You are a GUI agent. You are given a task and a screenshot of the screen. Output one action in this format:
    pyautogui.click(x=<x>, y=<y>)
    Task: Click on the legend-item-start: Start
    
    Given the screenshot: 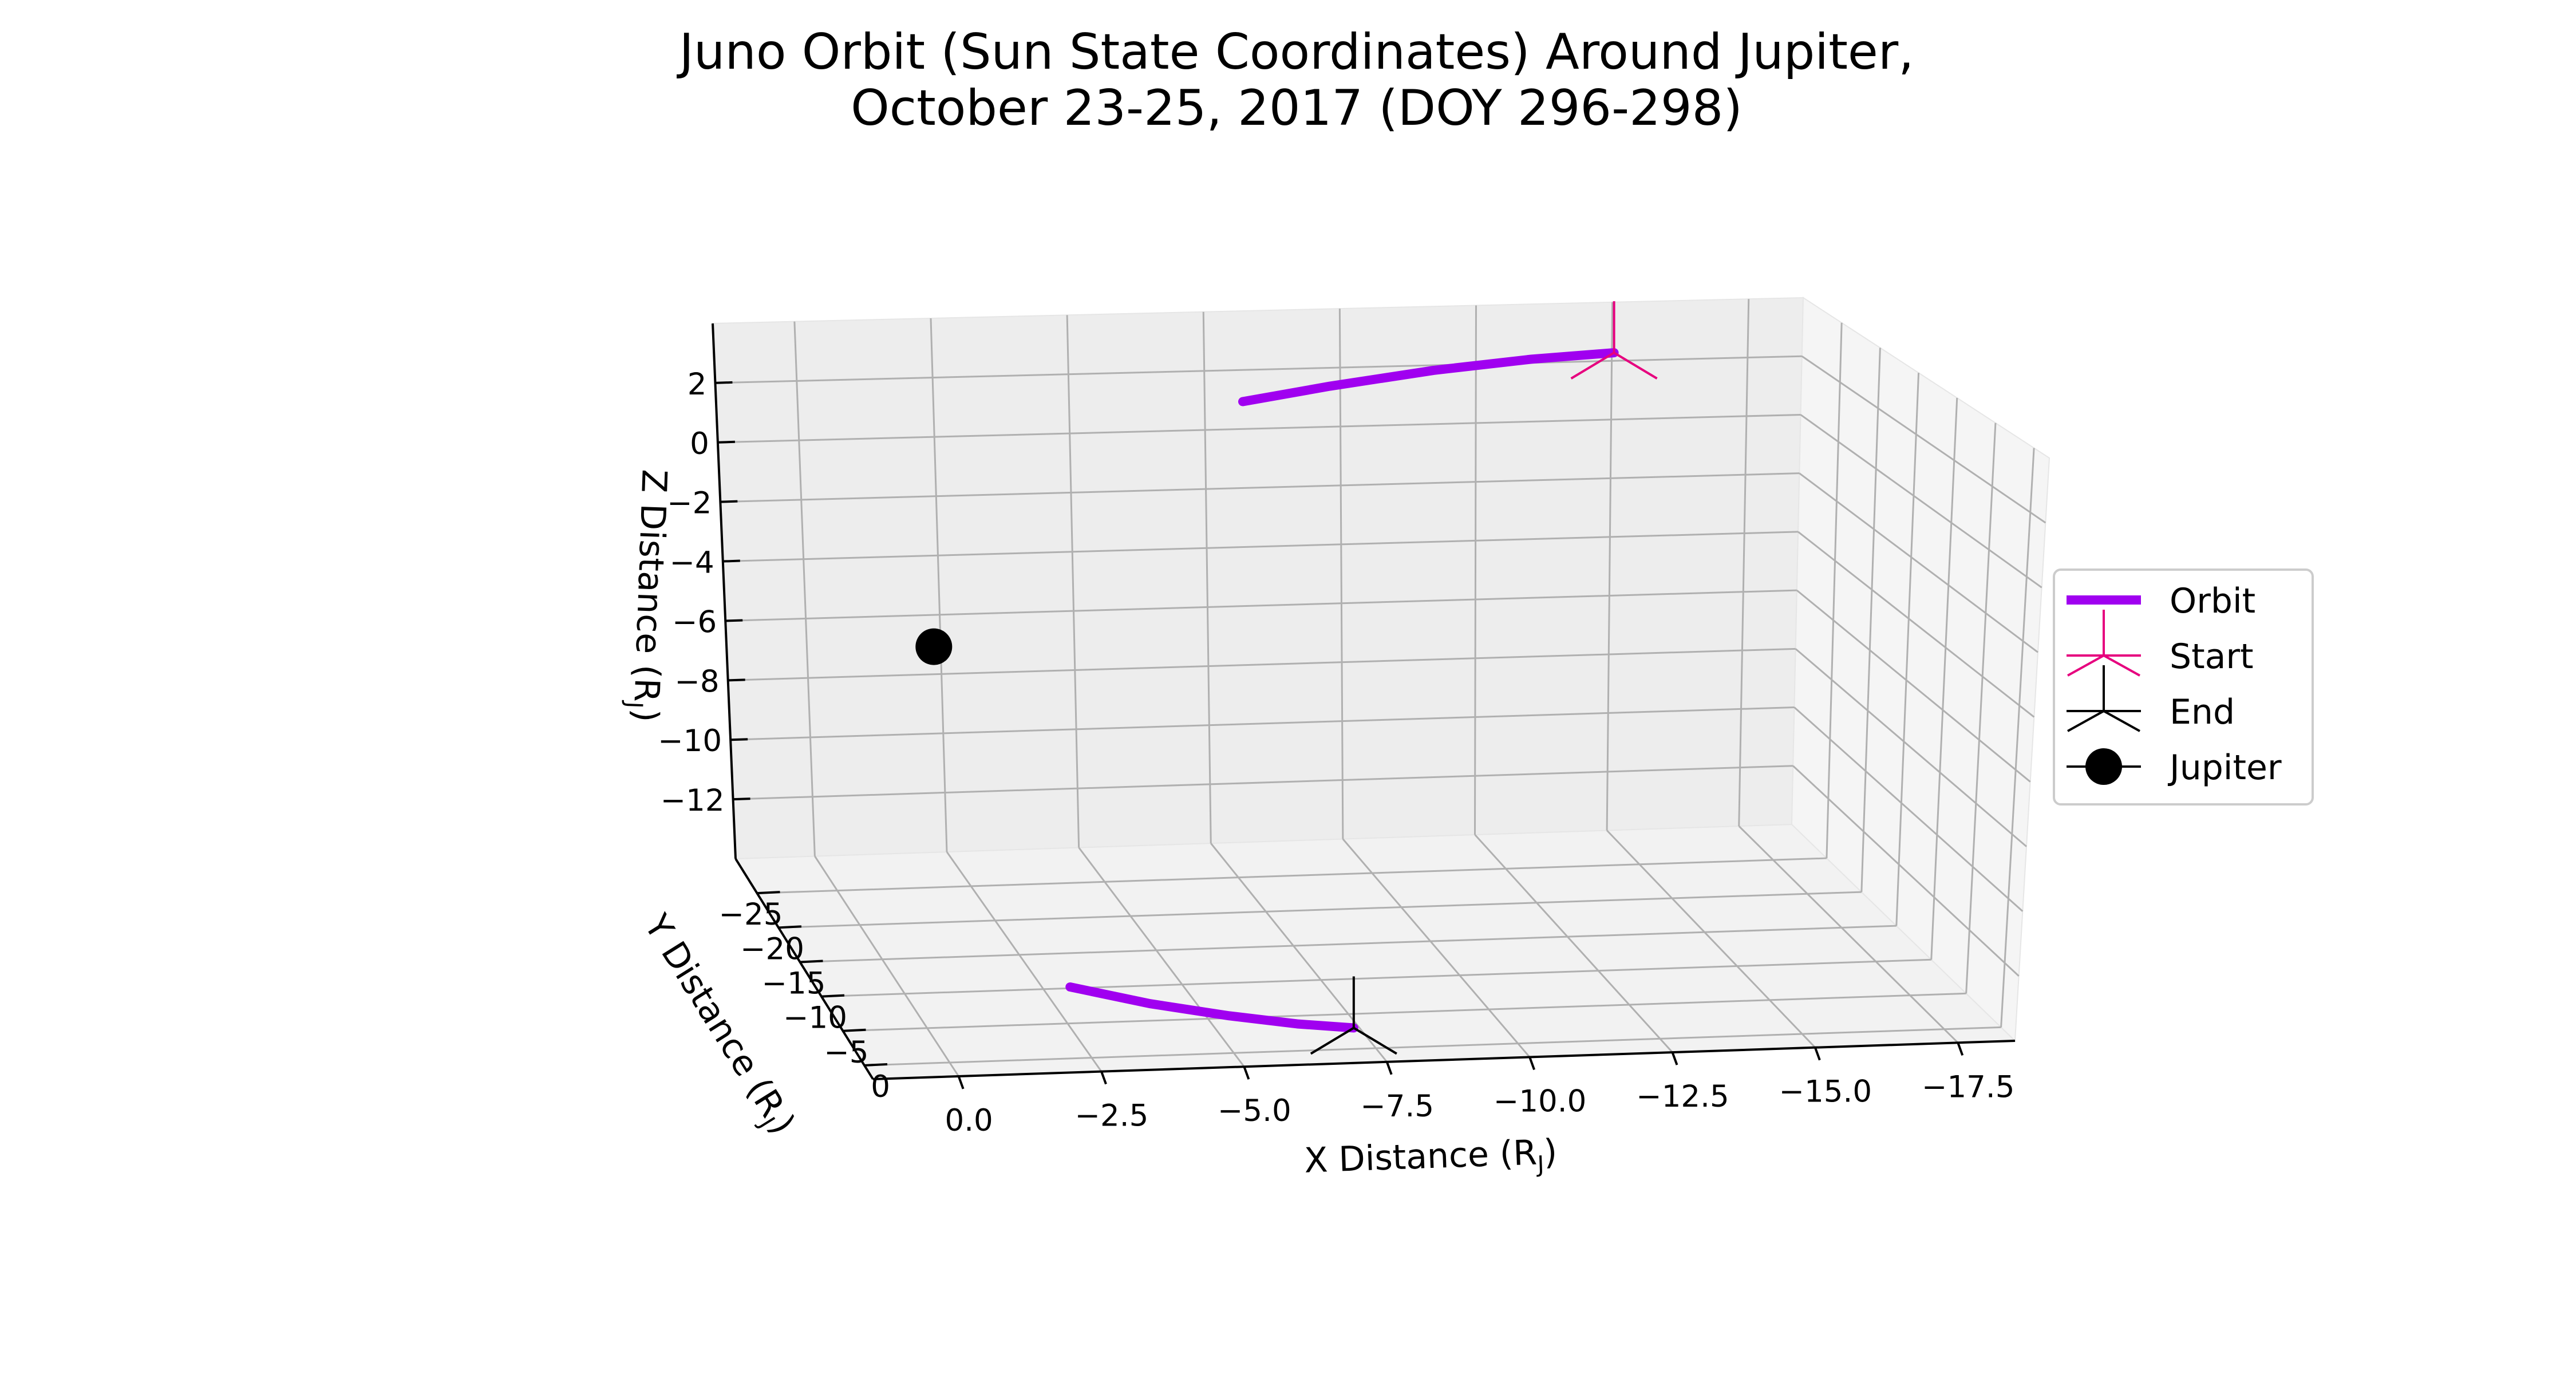 What is the action you would take?
    pyautogui.click(x=2160, y=643)
    